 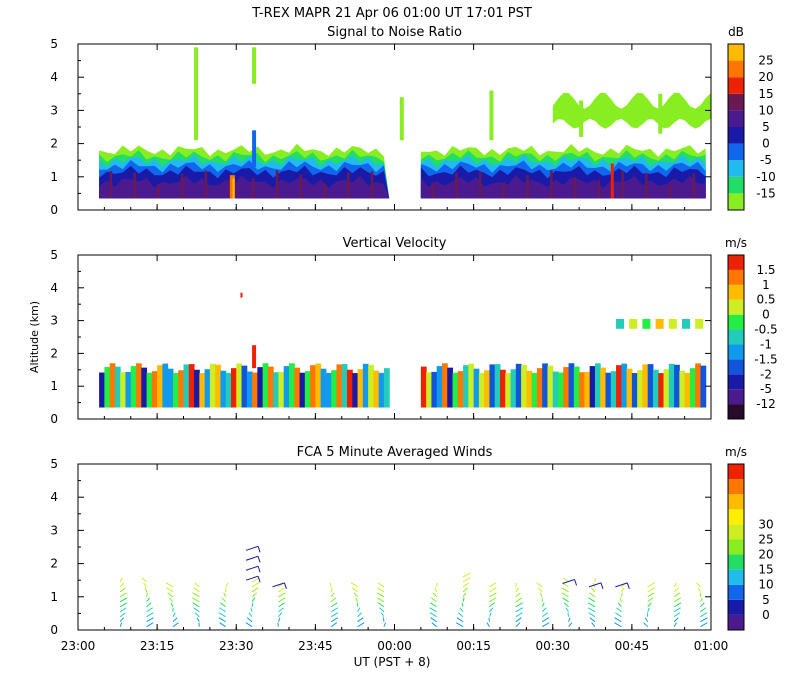 I want to click on x-axis-label: UT (PST + 8), so click(x=392, y=662).